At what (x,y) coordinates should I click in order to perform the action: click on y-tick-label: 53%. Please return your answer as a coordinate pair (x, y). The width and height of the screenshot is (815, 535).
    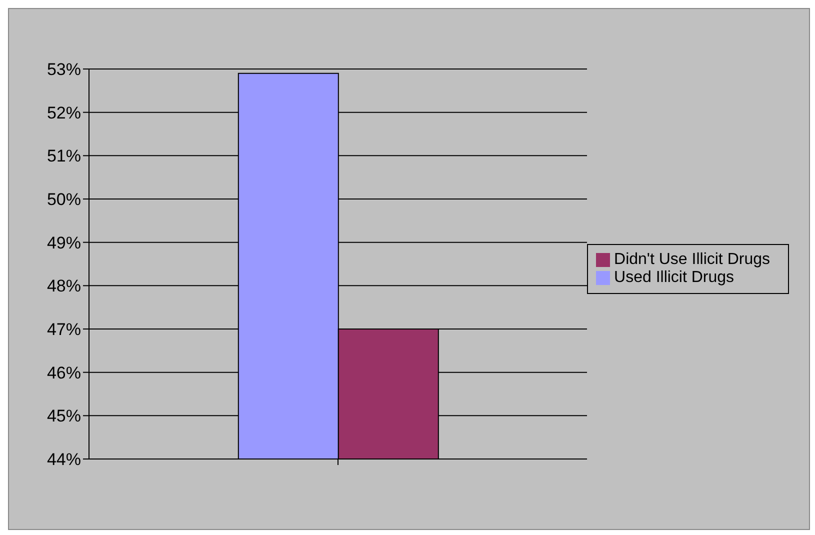
    Looking at the image, I should click on (63, 70).